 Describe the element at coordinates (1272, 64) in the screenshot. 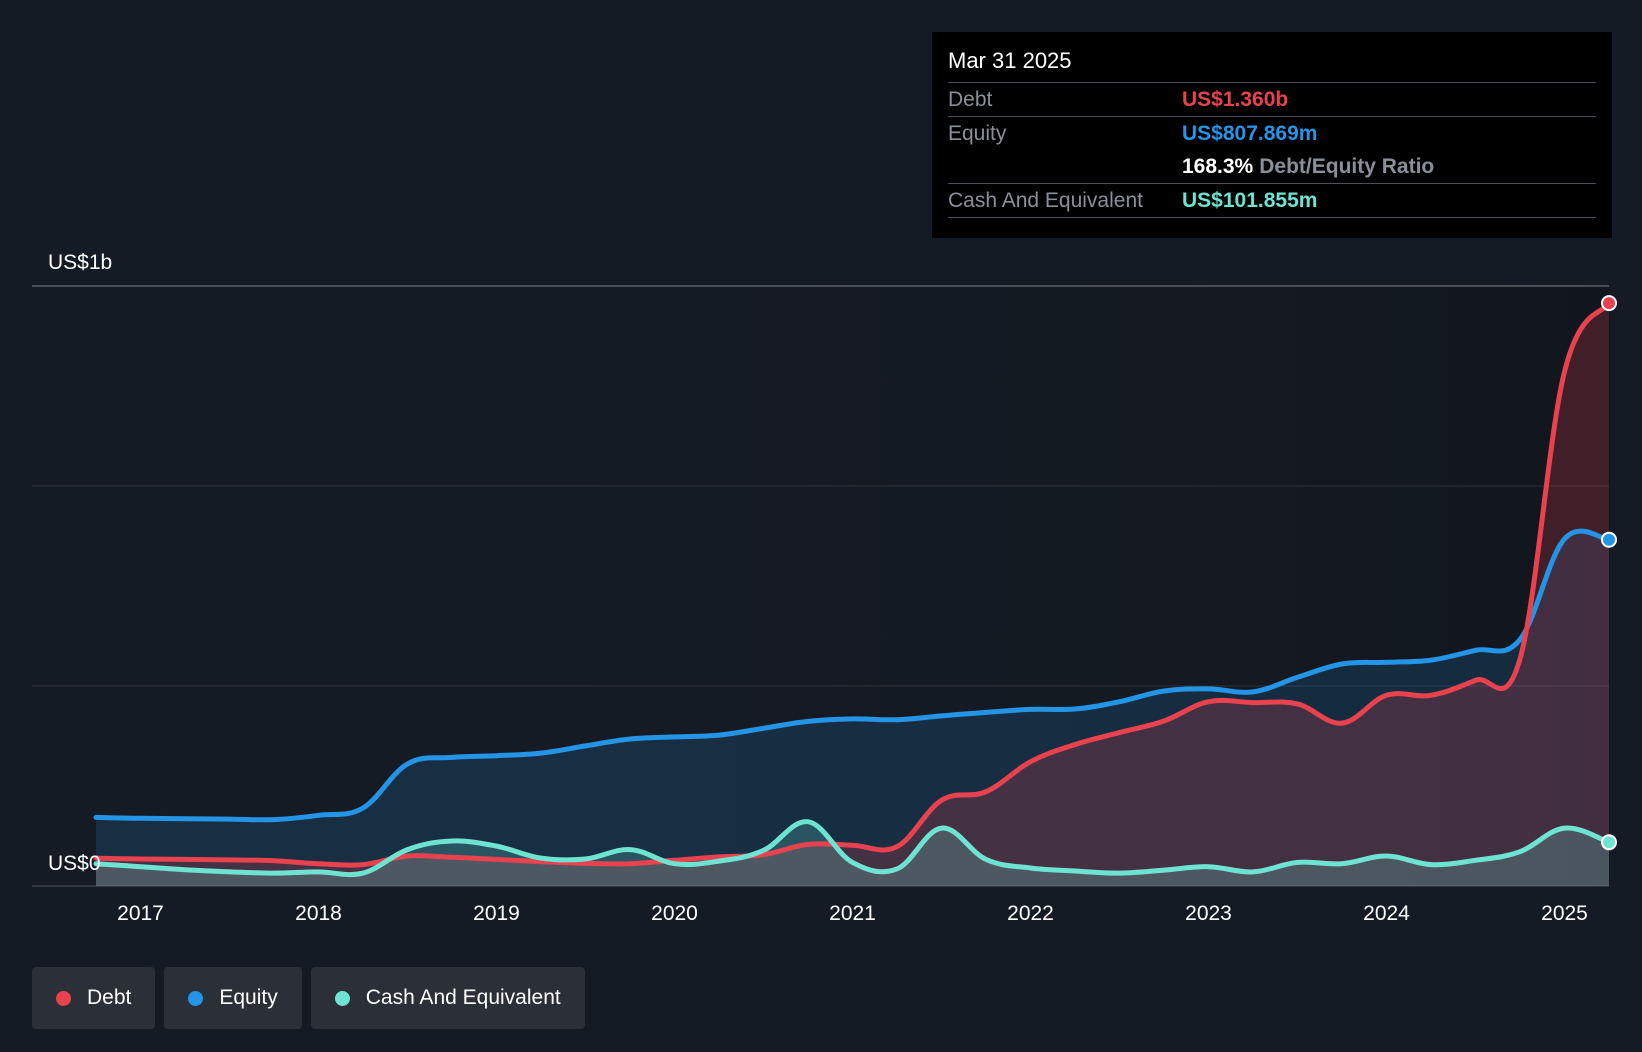

I see `tooltip-date: Mar 31 2025` at that location.